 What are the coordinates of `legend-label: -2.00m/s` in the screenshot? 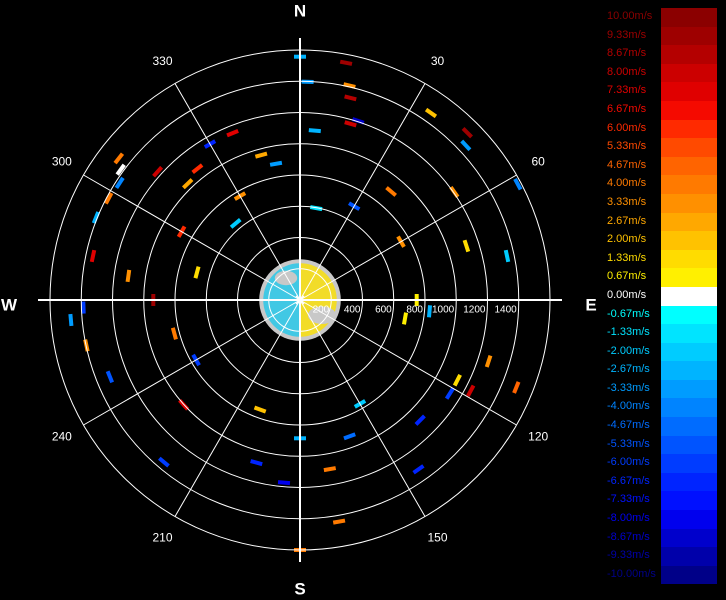 It's located at (628, 350).